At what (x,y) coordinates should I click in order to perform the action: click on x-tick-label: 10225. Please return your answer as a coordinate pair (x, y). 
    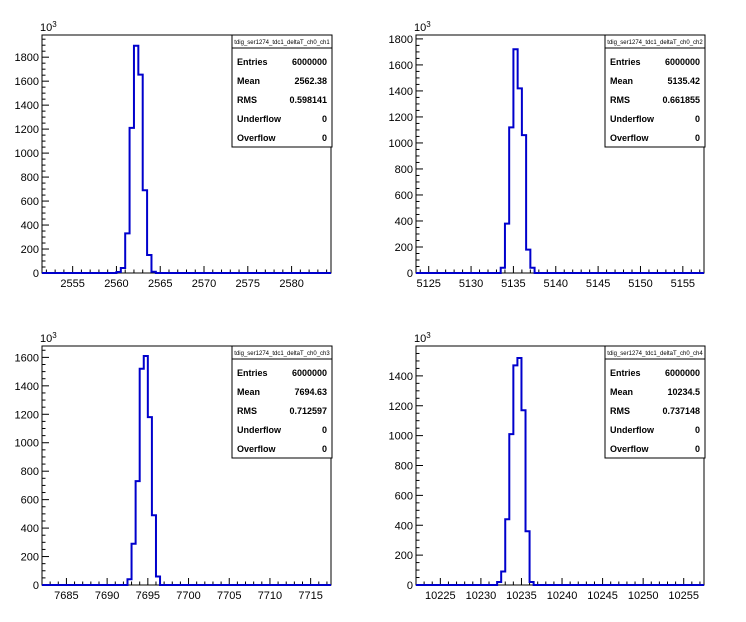
    Looking at the image, I should click on (440, 596).